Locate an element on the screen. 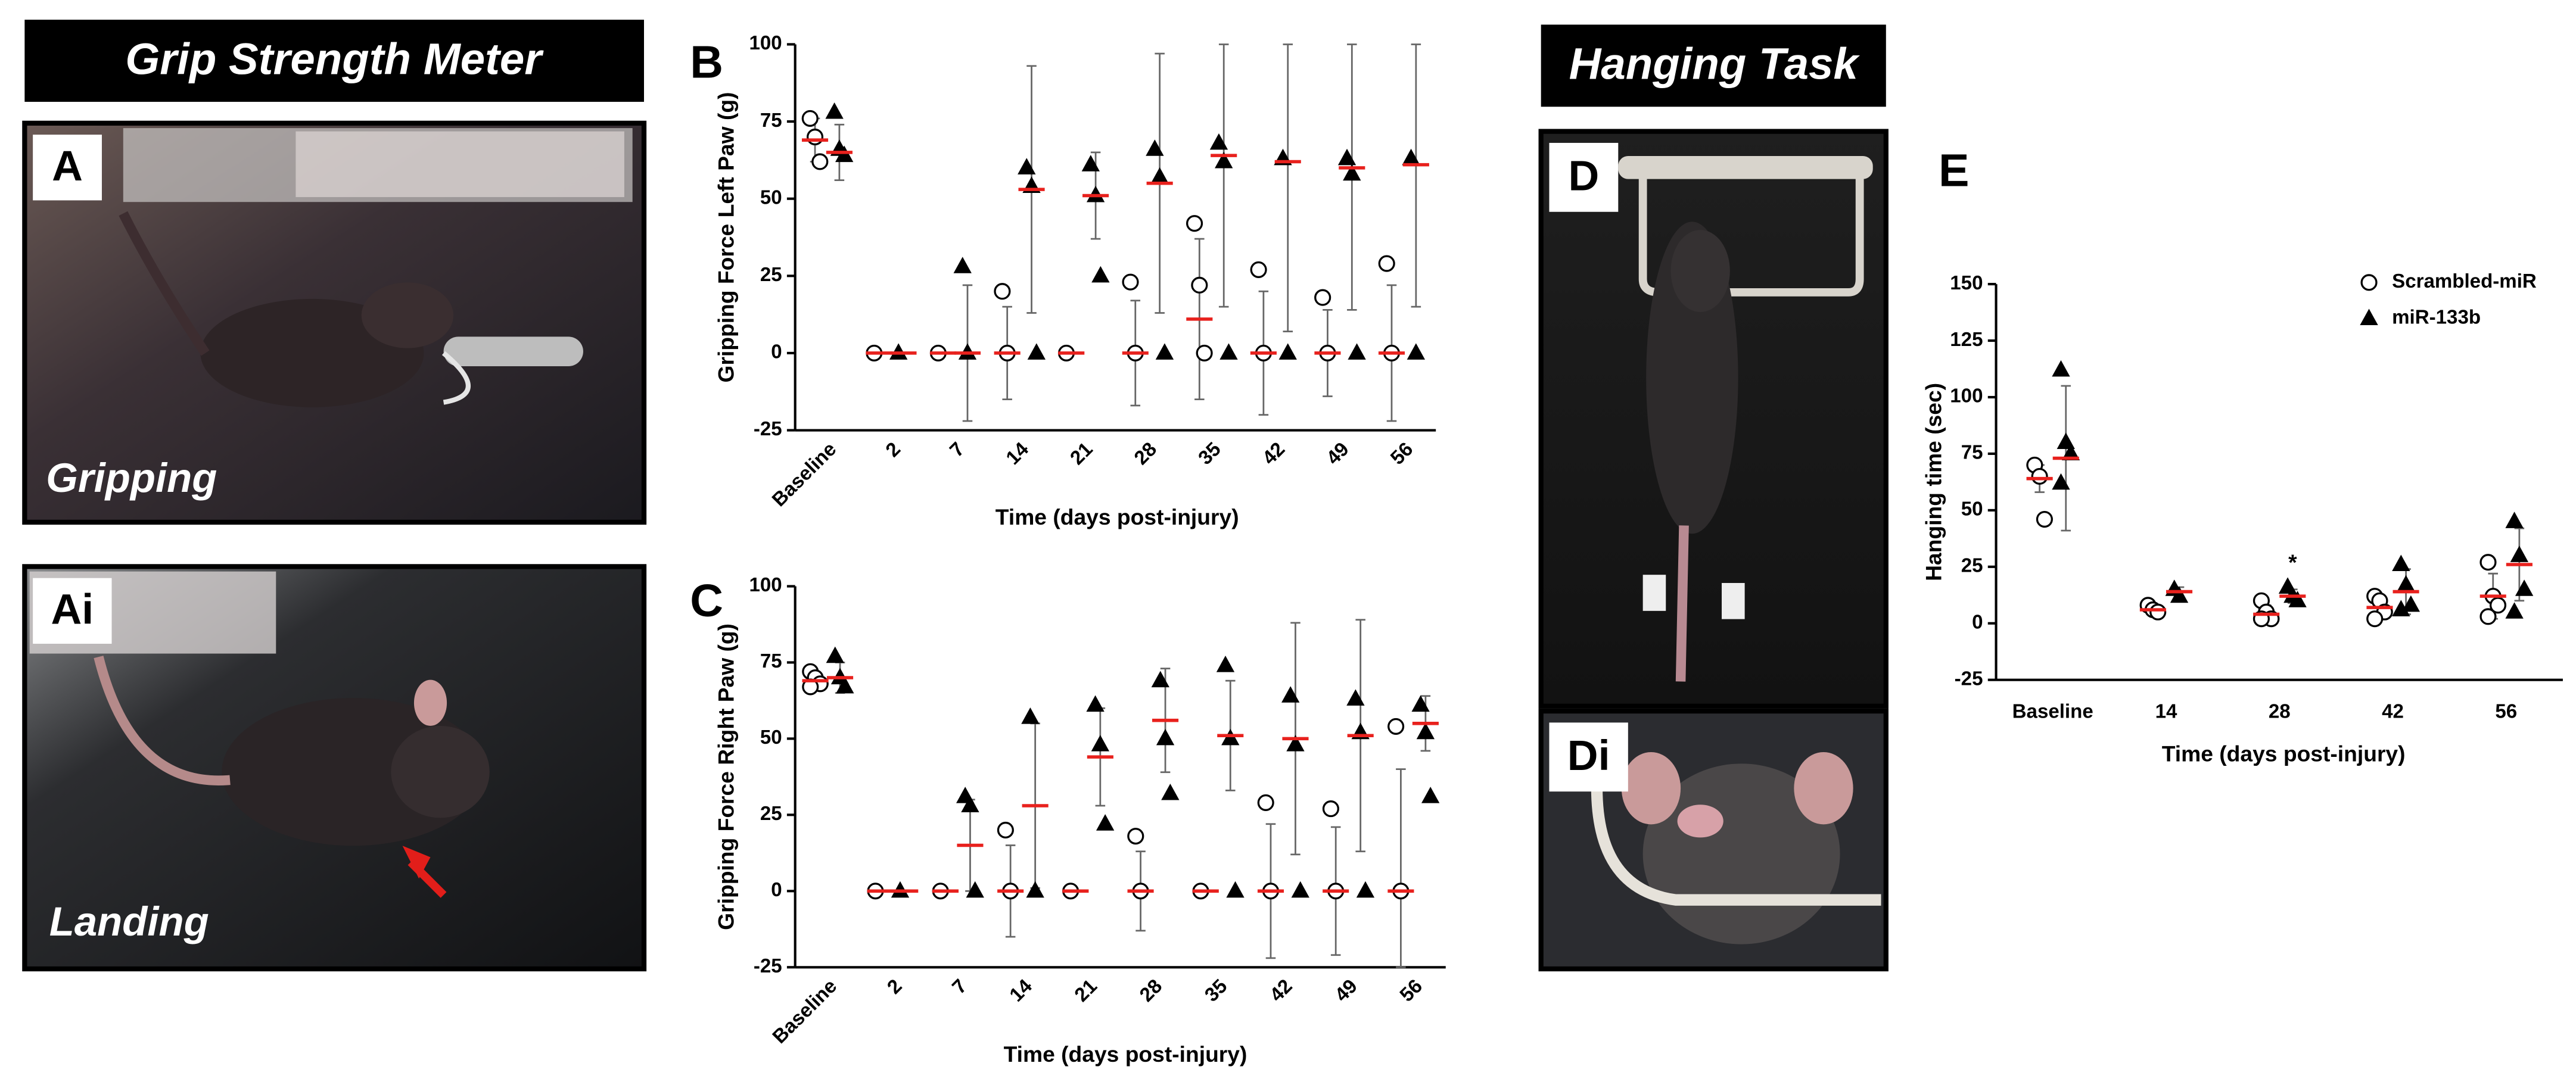 This screenshot has width=2576, height=1085. panel-letter: C is located at coordinates (706, 601).